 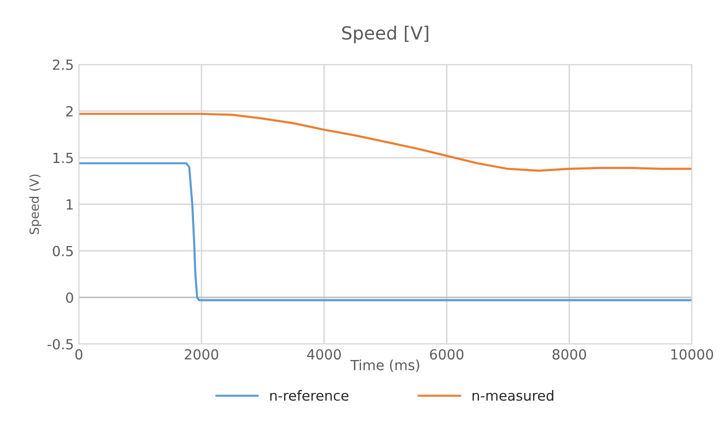 What do you see at coordinates (63, 158) in the screenshot?
I see `y-tick-label: 1.5` at bounding box center [63, 158].